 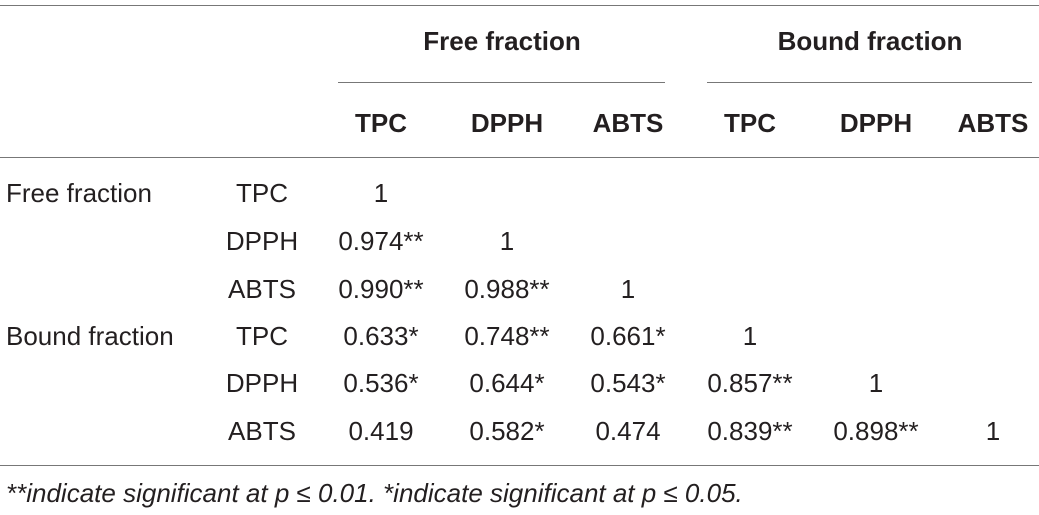 What do you see at coordinates (79, 193) in the screenshot?
I see `row-group: Free fraction` at bounding box center [79, 193].